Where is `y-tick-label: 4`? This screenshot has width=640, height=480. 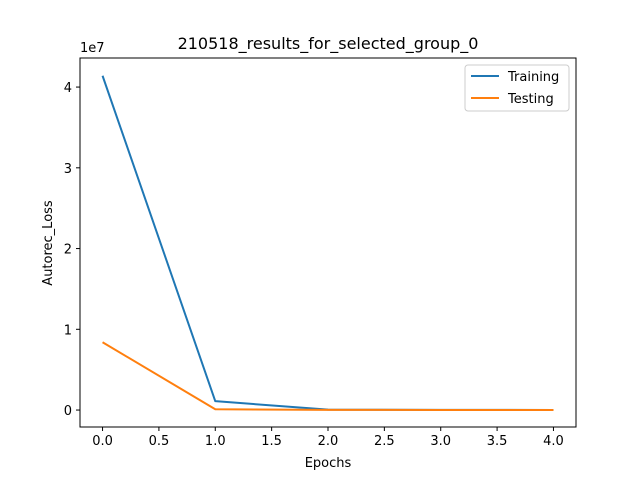 y-tick-label: 4 is located at coordinates (68, 88).